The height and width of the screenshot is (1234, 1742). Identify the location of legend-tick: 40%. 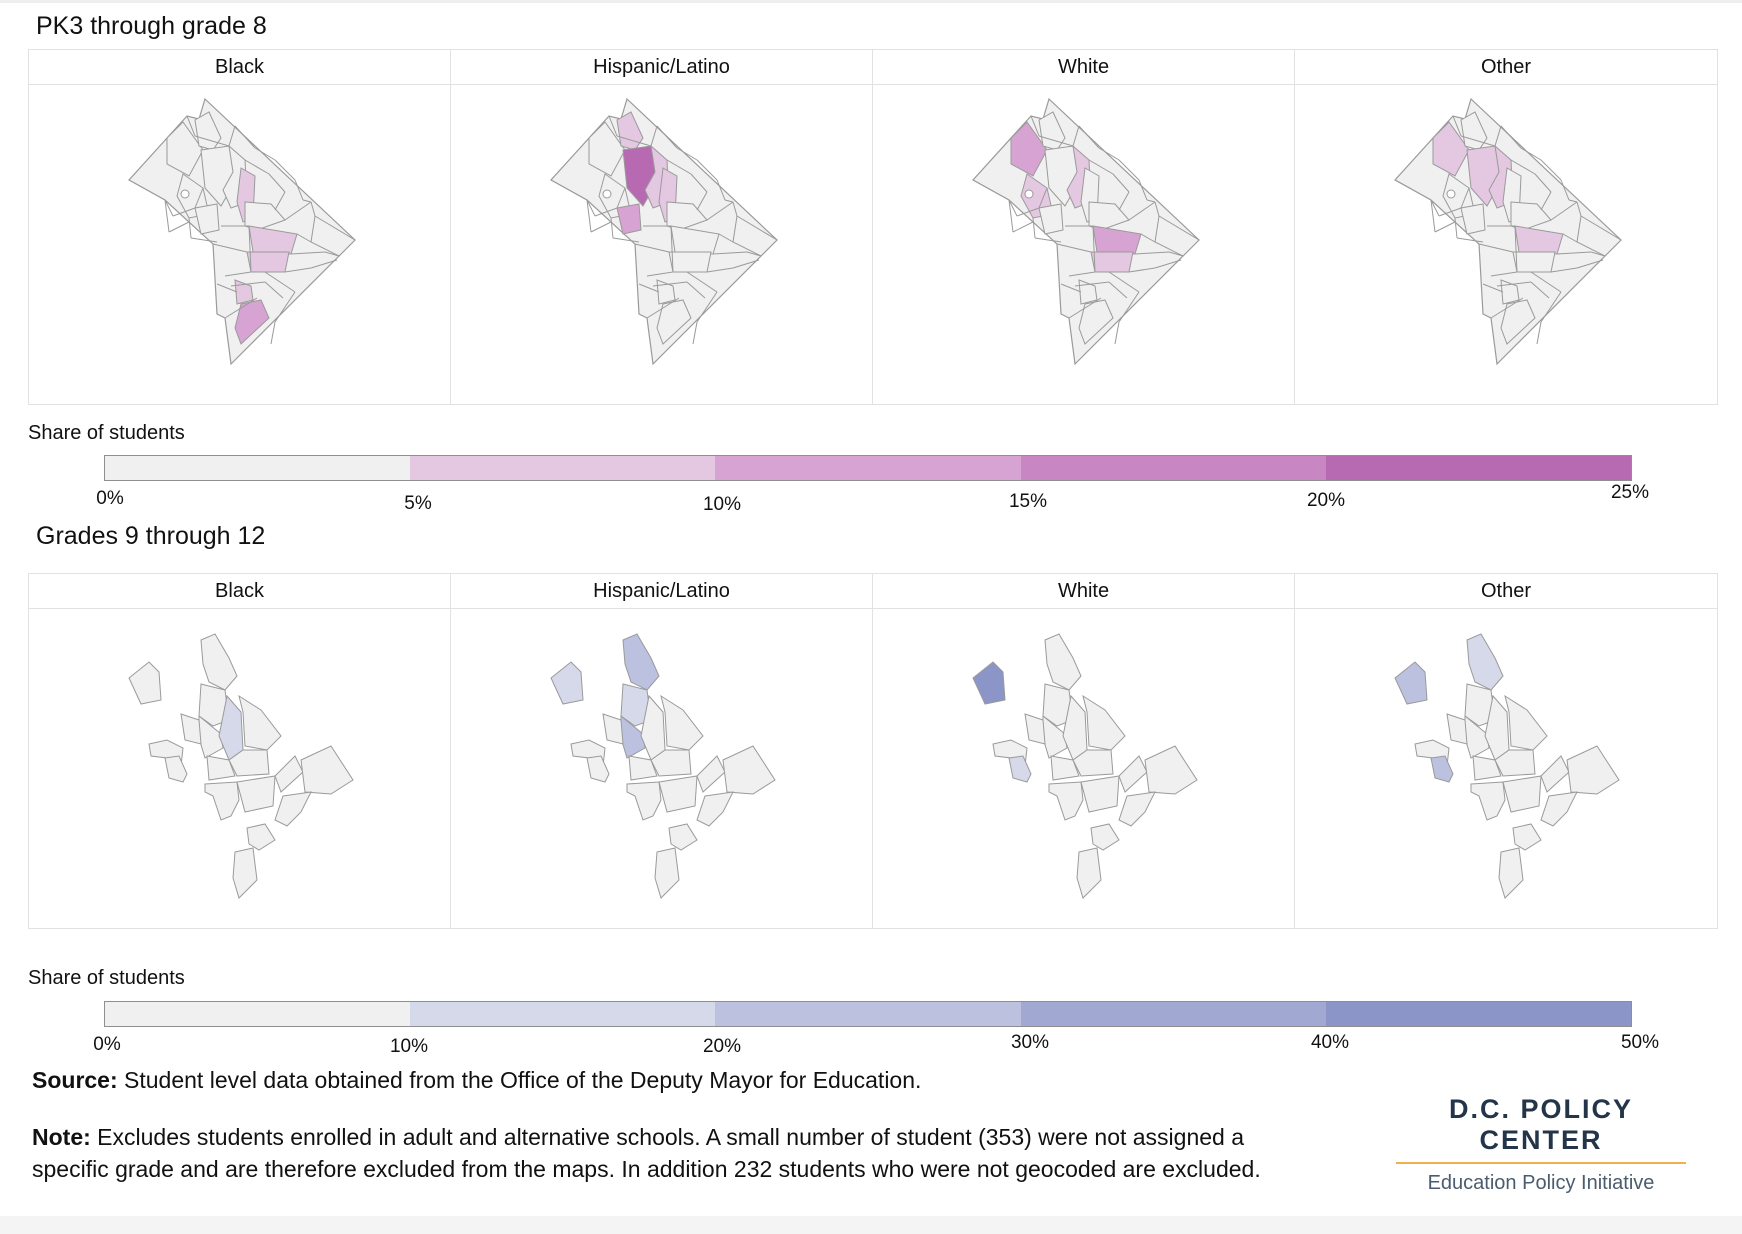
(1330, 1042).